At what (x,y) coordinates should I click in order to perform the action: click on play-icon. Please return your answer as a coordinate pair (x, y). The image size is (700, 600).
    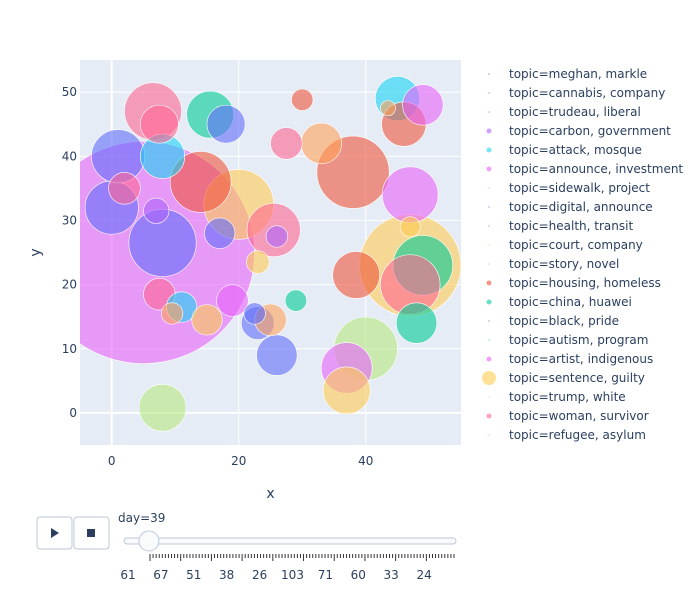
    Looking at the image, I should click on (55, 533).